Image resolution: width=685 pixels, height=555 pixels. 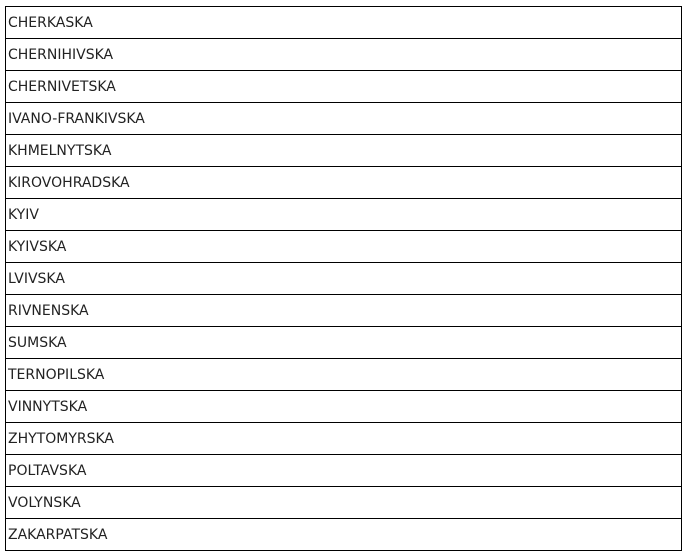 I want to click on table-row: CHERKASKA, so click(x=343, y=22).